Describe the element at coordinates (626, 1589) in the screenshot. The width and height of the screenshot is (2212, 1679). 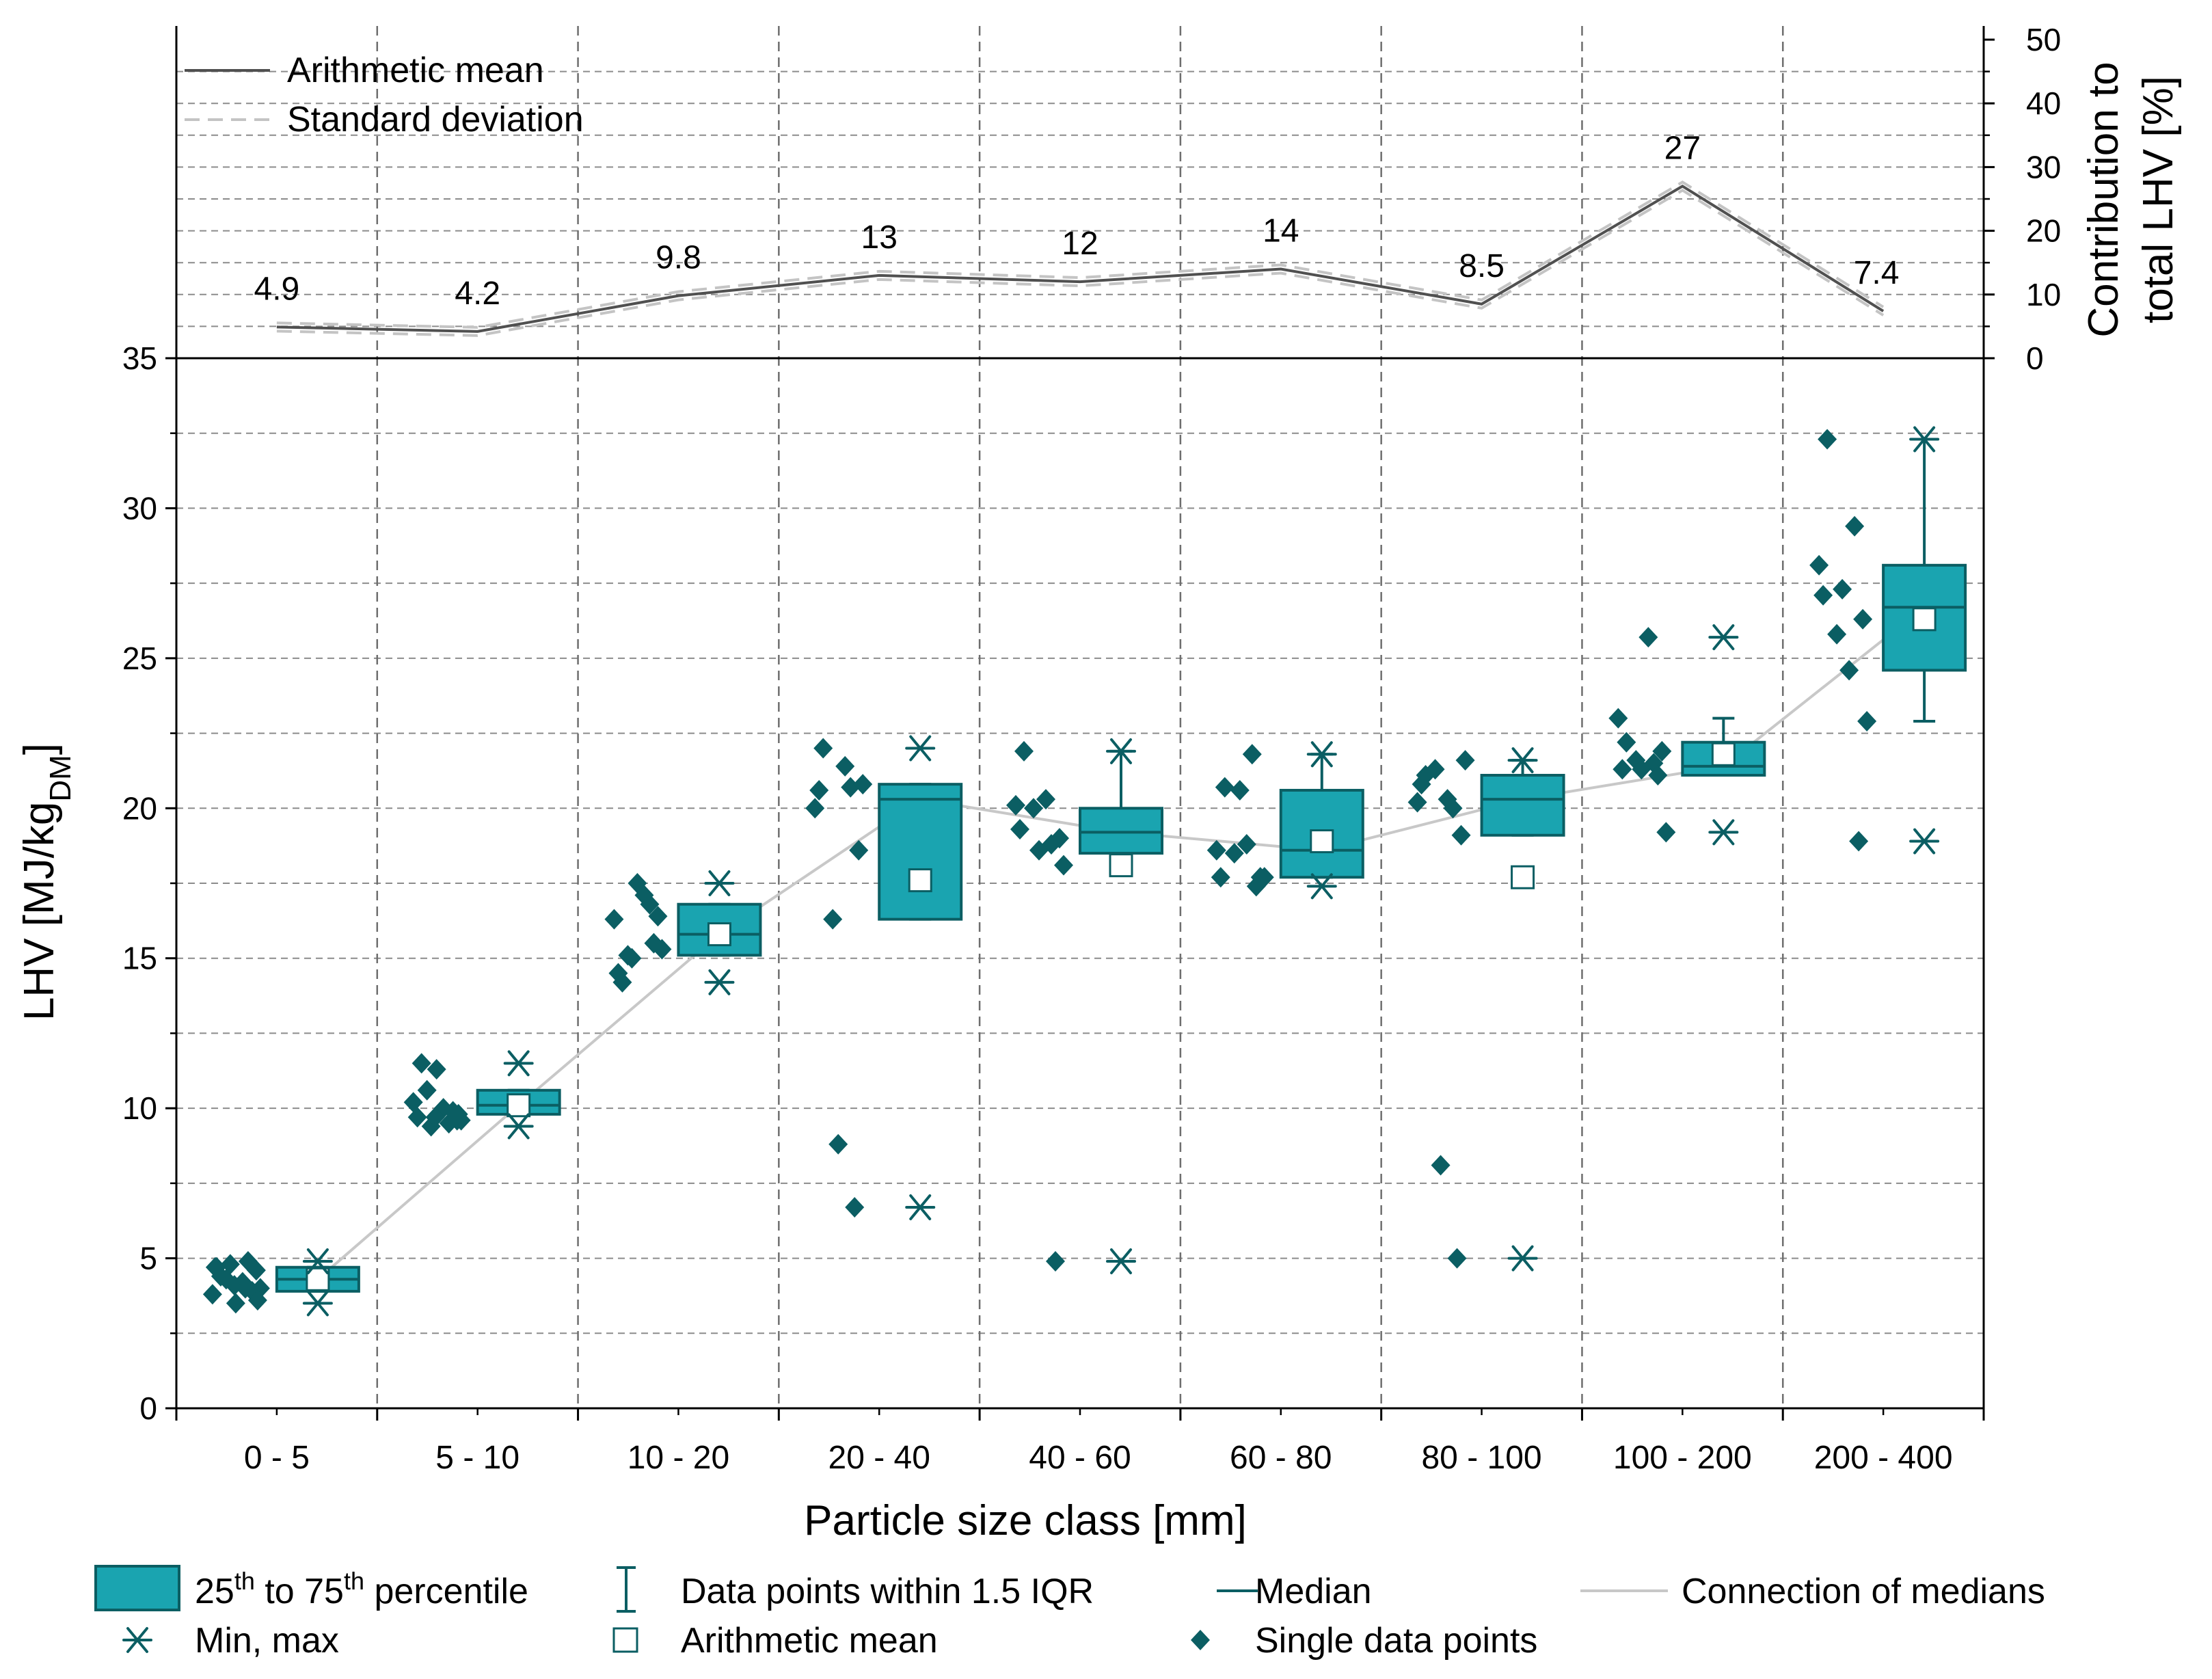
I see `legend-whisker-swatch` at that location.